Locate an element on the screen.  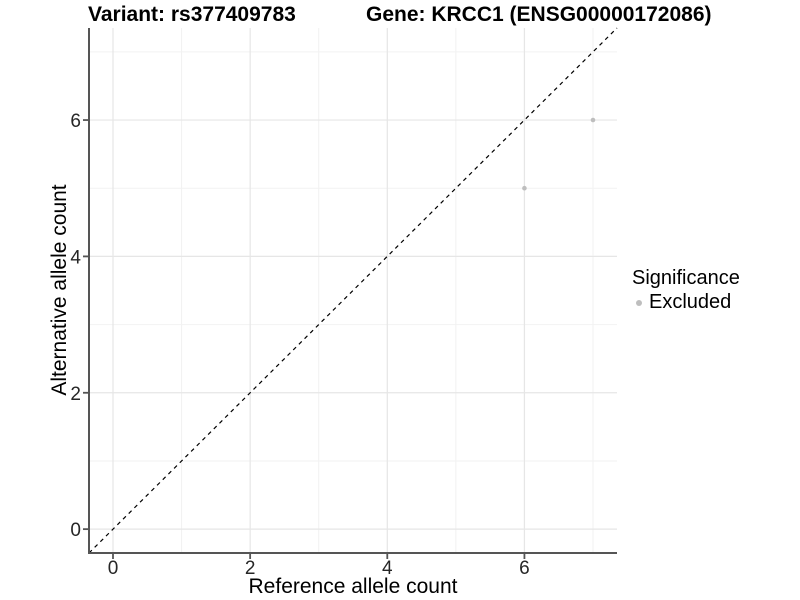
legend-item-excluded: Excluded is located at coordinates (686, 302).